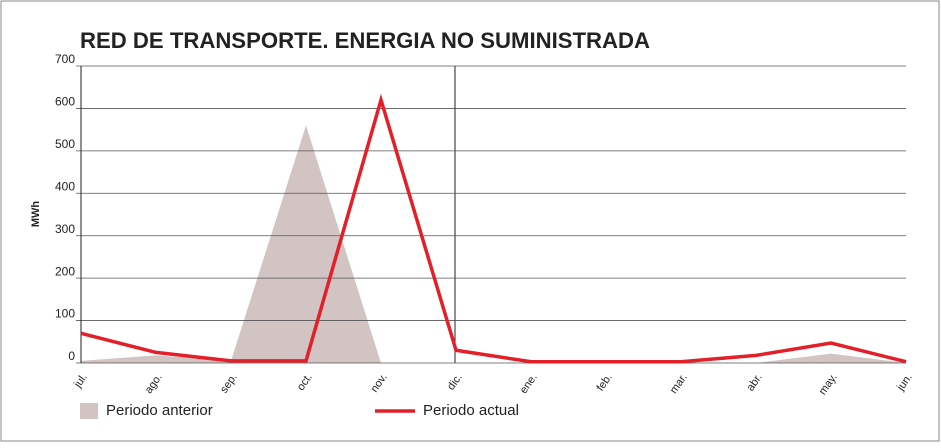  What do you see at coordinates (65, 186) in the screenshot?
I see `y-tick-label: 400` at bounding box center [65, 186].